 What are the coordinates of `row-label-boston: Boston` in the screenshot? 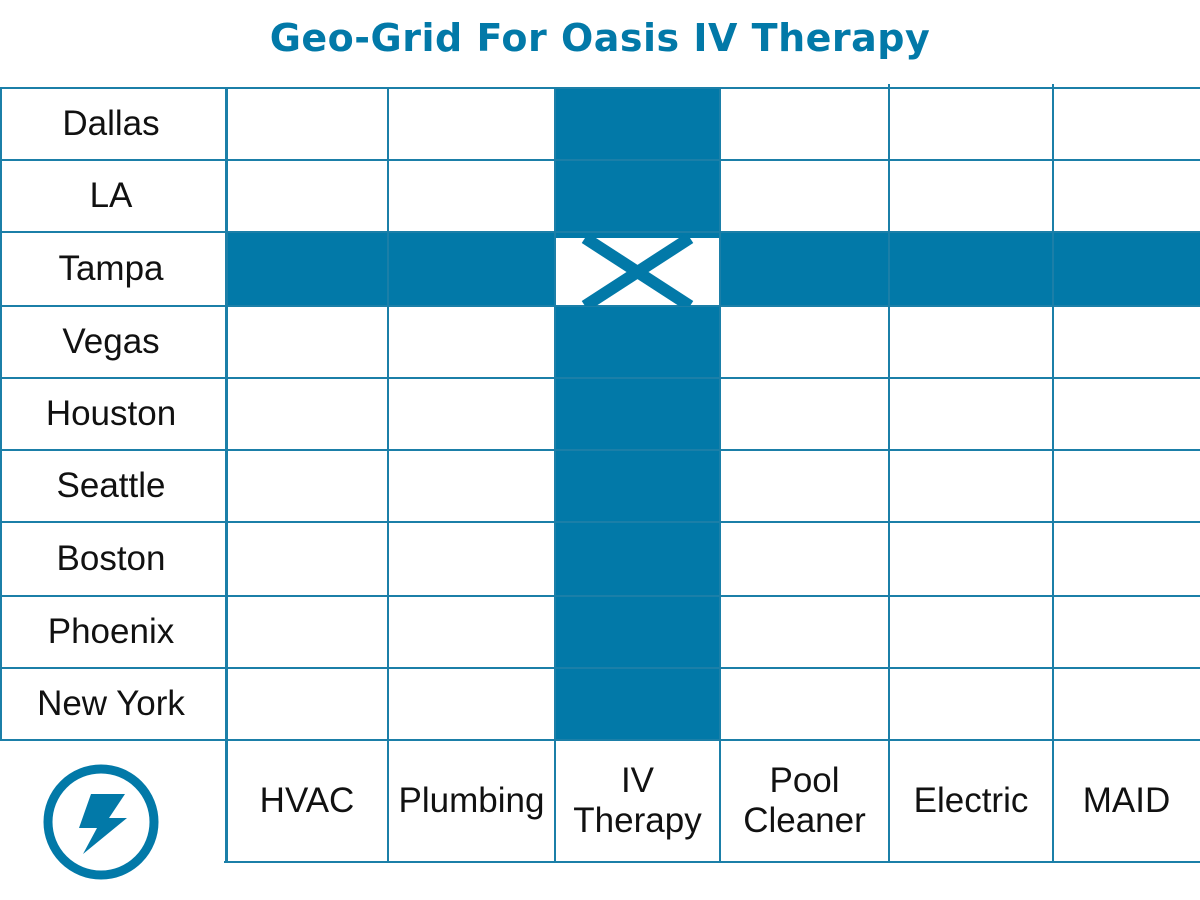 It's located at (111, 558).